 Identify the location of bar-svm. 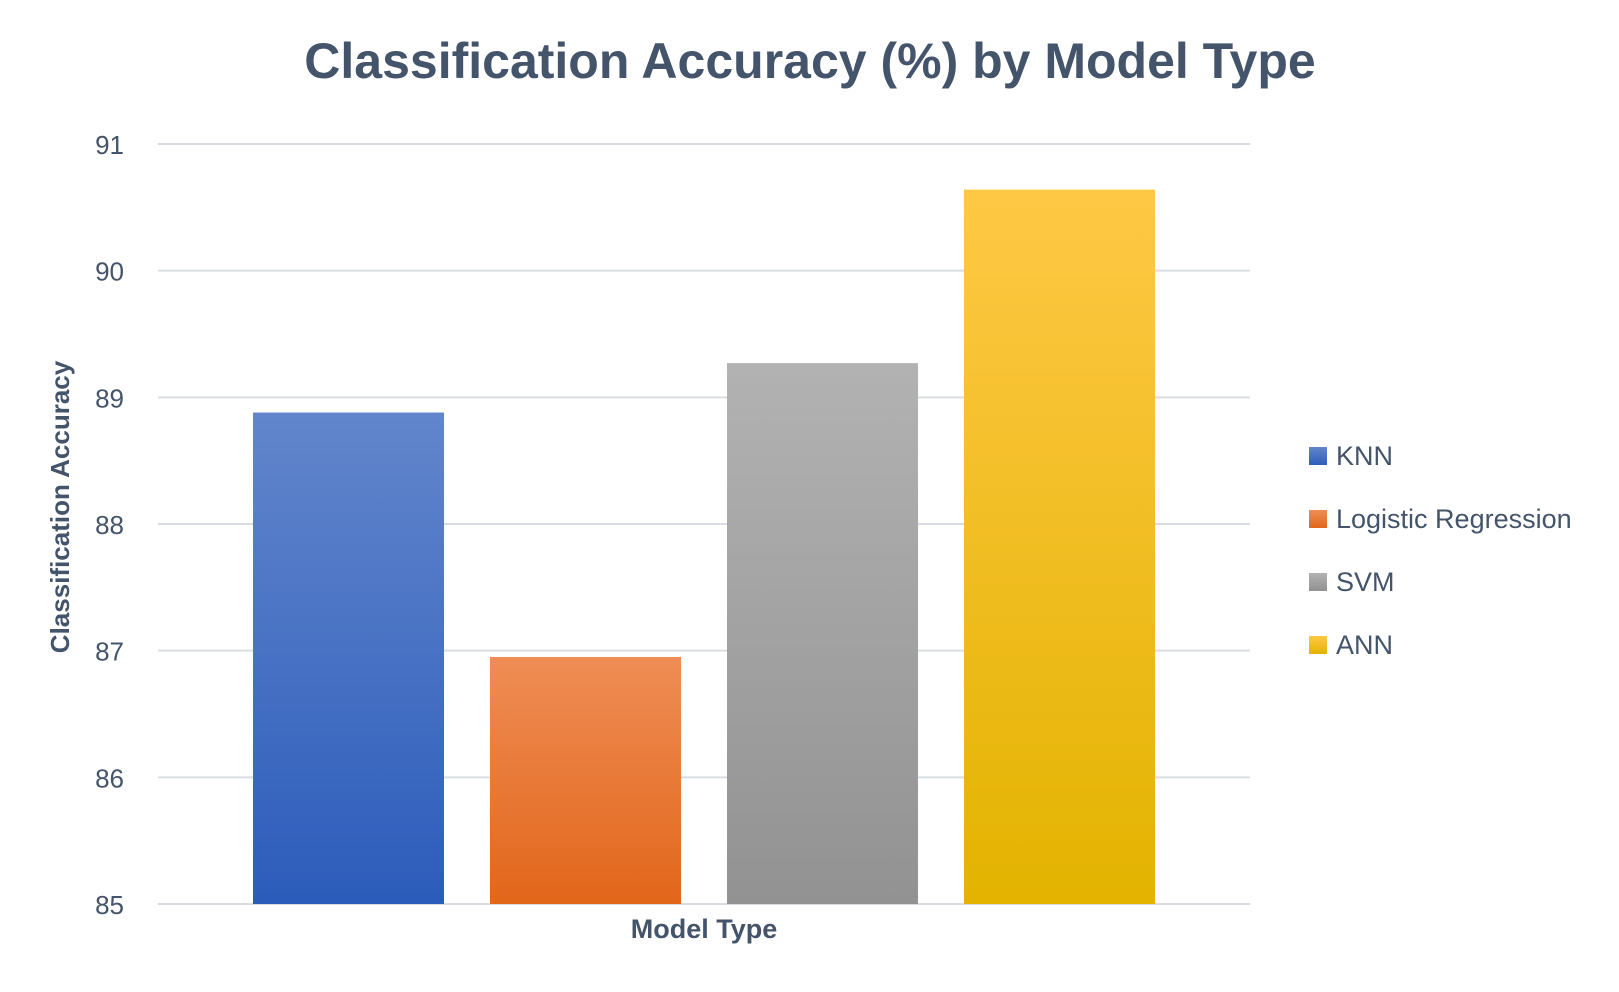
(822, 634).